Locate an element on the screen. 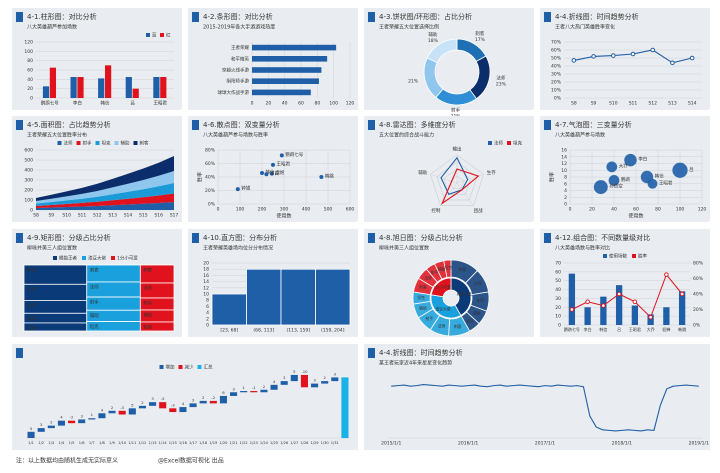  y-tick-label: 10 is located at coordinates (558, 317).